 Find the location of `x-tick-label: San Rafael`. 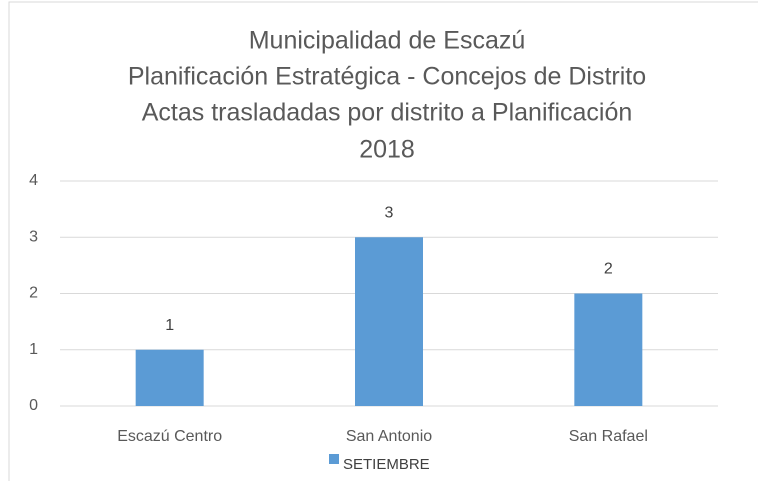

x-tick-label: San Rafael is located at coordinates (608, 436).